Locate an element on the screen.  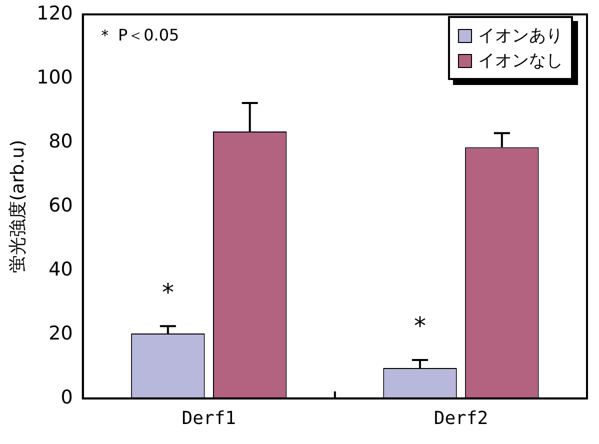
x-tick-label: Derf2 is located at coordinates (461, 418).